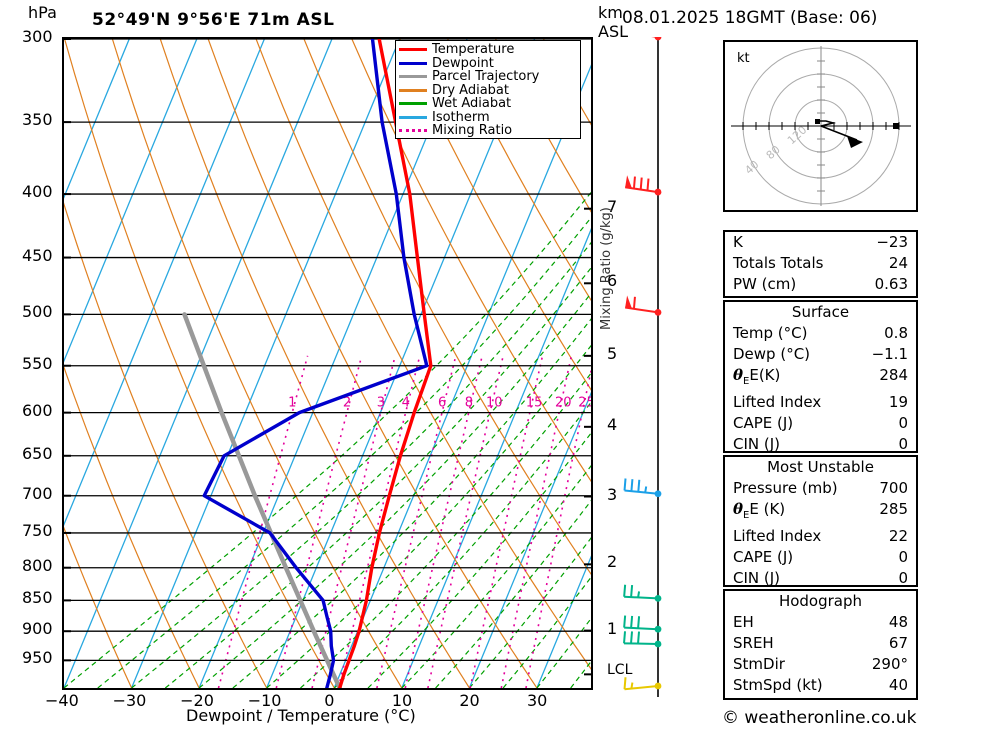 The height and width of the screenshot is (737, 1000). I want to click on km-tick-4: 4, so click(612, 424).